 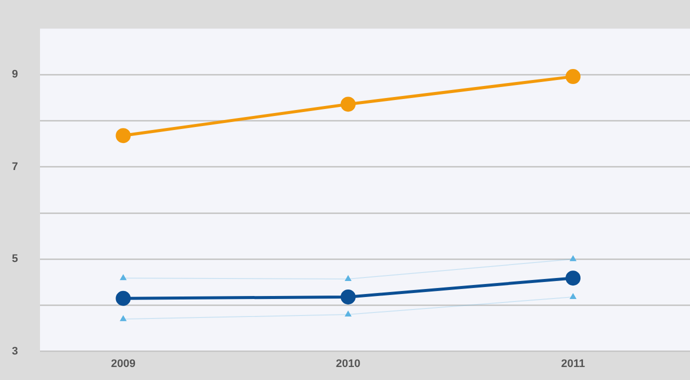 What do you see at coordinates (15, 166) in the screenshot?
I see `y-tick-label: 7` at bounding box center [15, 166].